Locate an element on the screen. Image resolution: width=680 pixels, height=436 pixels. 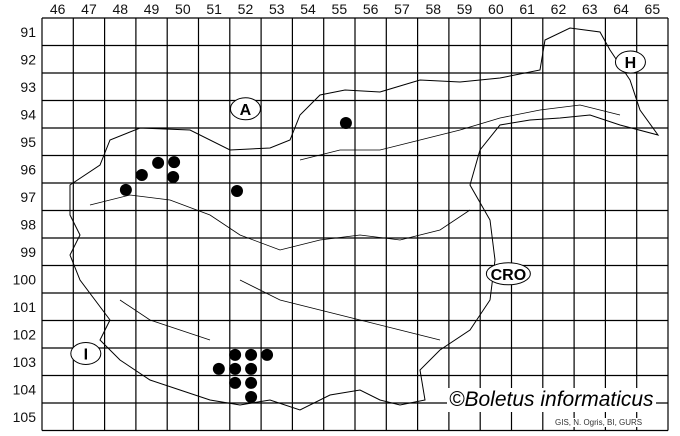
country-label: H is located at coordinates (631, 63).